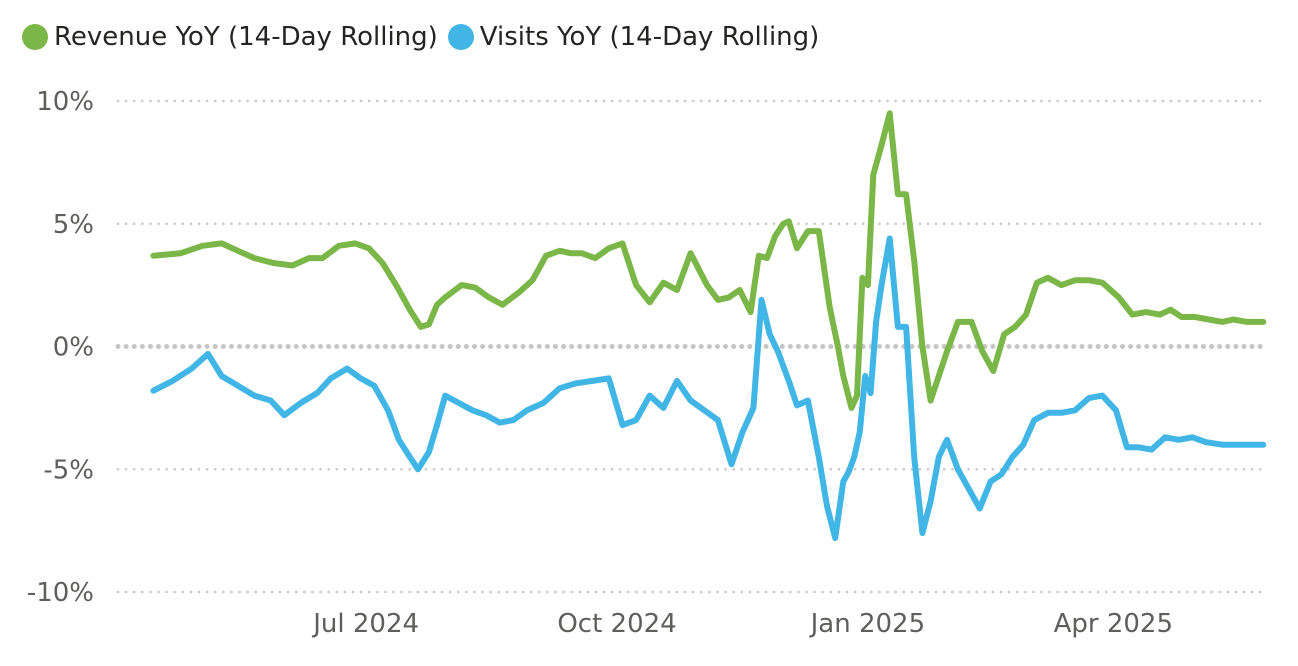 This screenshot has width=1298, height=666. I want to click on y-tick-label: 10%, so click(65, 102).